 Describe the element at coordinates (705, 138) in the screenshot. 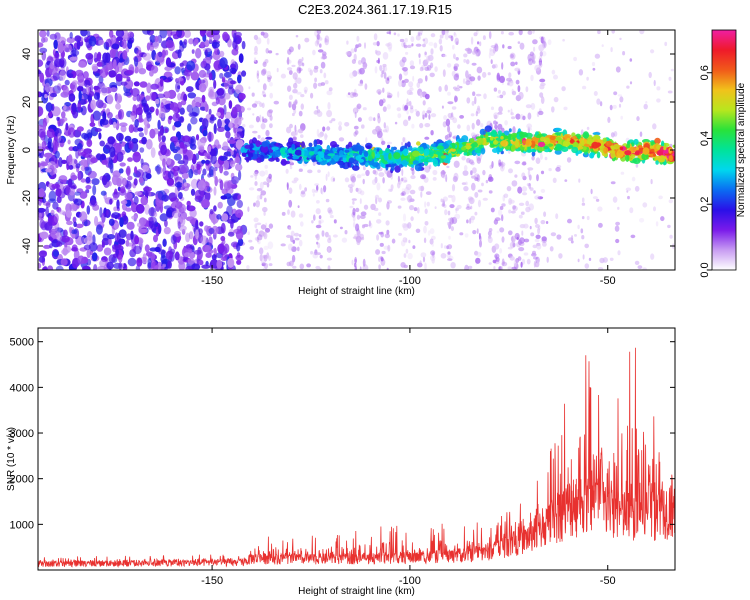

I see `colorbar-tick-label: 0.4` at that location.